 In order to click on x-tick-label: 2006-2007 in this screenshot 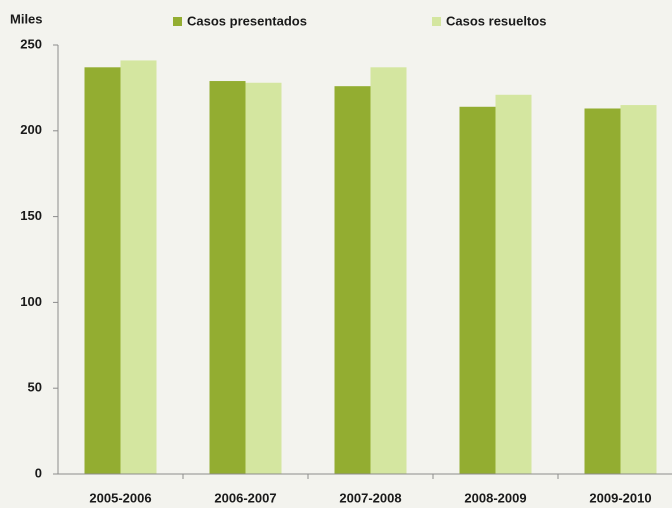, I will do `click(245, 497)`.